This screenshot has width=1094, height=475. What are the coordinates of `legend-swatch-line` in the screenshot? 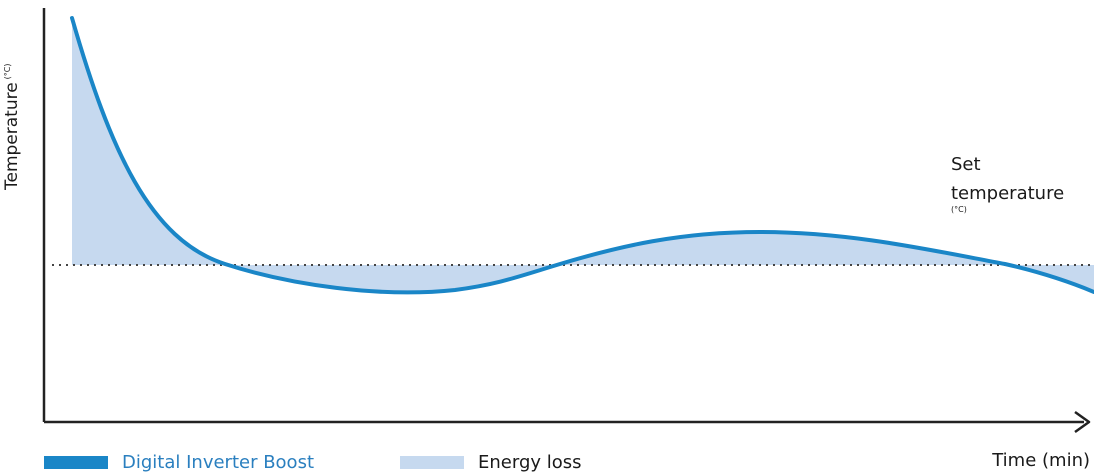 It's located at (76, 462).